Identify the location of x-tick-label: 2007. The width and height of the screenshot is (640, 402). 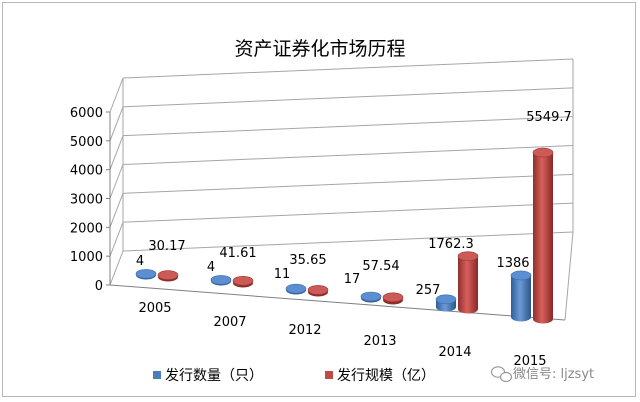
(229, 322).